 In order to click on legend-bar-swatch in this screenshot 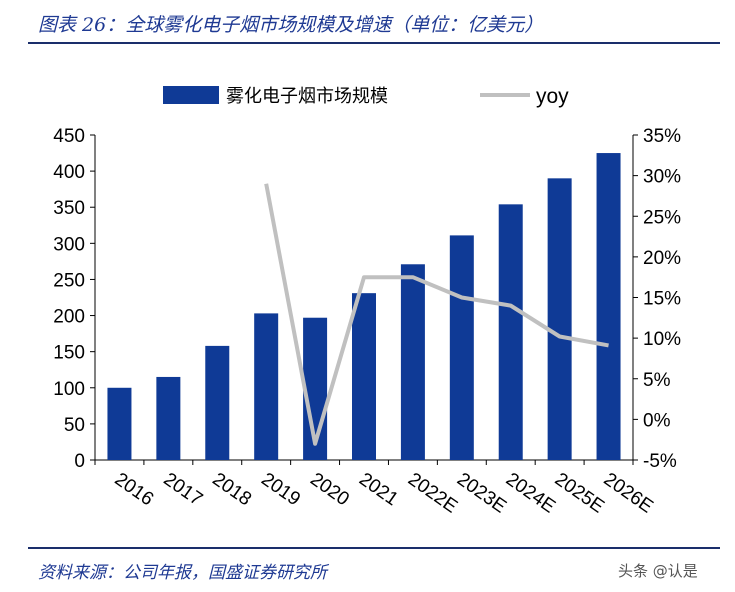, I will do `click(191, 95)`.